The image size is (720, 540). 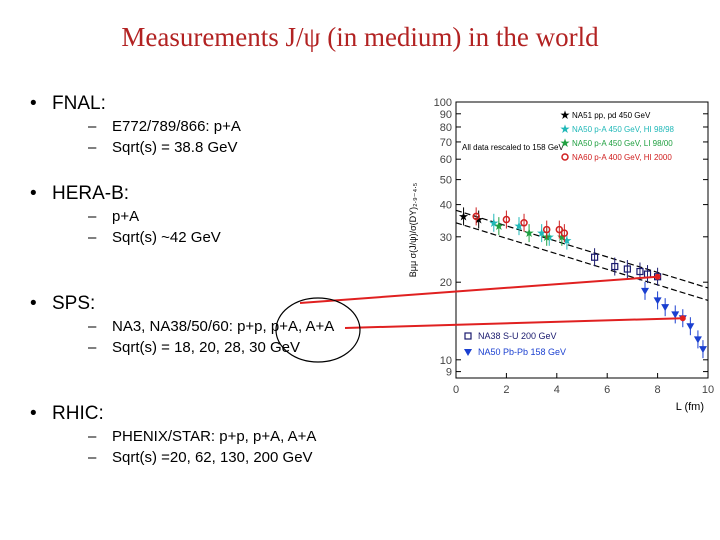 What do you see at coordinates (658, 390) in the screenshot?
I see `x-tick-label: 8` at bounding box center [658, 390].